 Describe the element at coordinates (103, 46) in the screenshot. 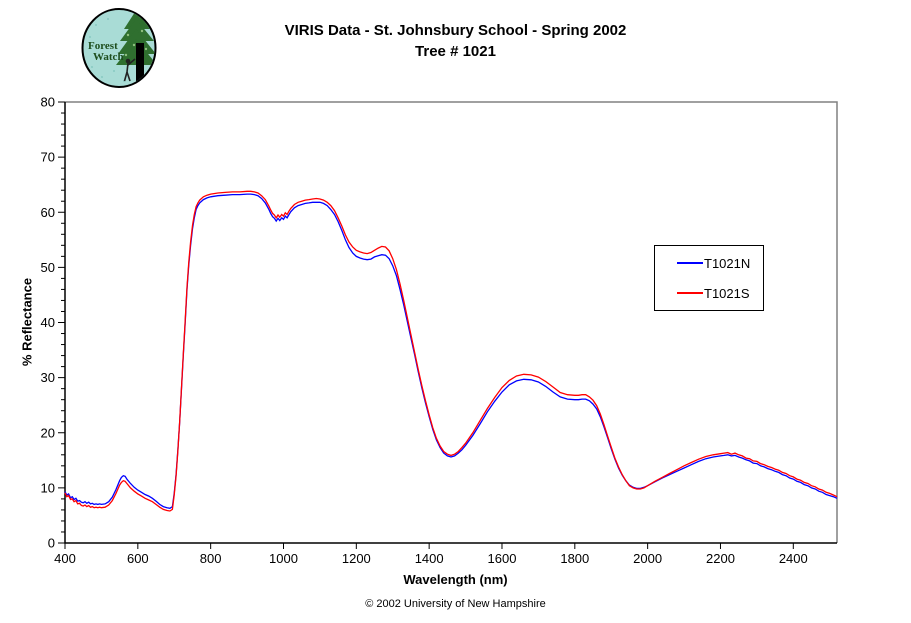

I see `logo-text-forest: Forest` at that location.